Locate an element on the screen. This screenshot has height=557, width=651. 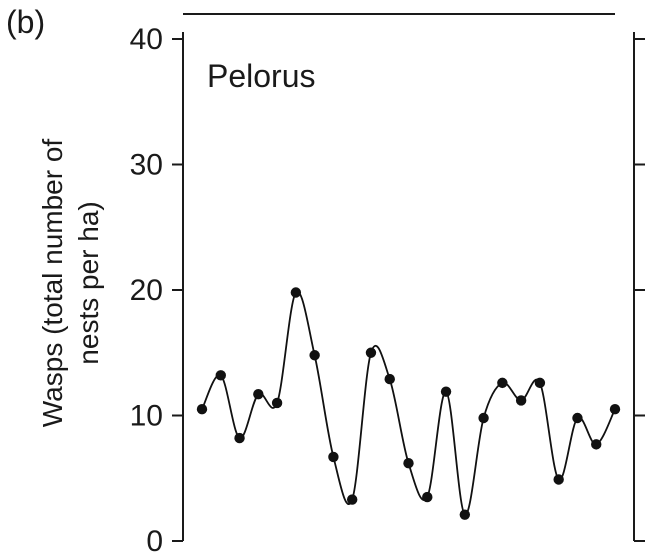
y-axis-title: Wasps (total number of nests per ha) is located at coordinates (70, 283).